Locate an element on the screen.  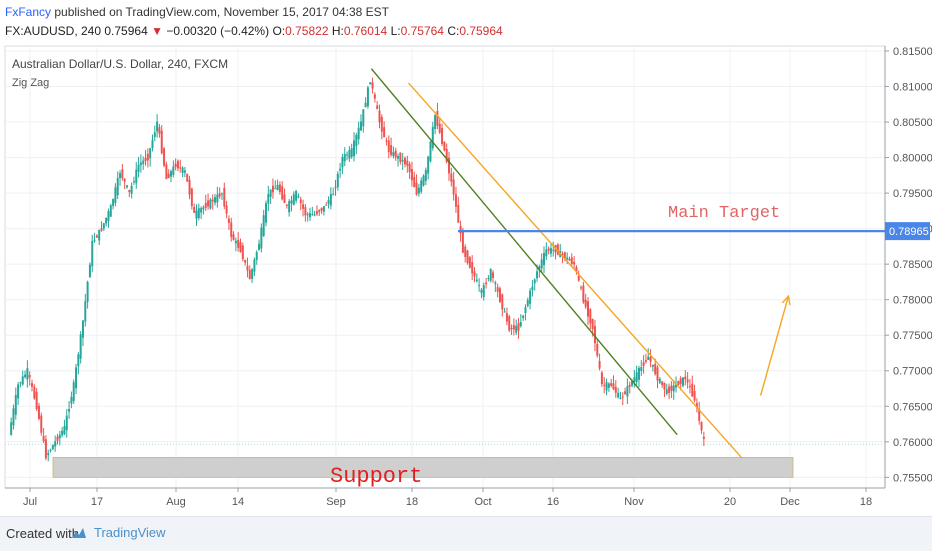
down-arrow-icon: ▼ is located at coordinates (157, 31).